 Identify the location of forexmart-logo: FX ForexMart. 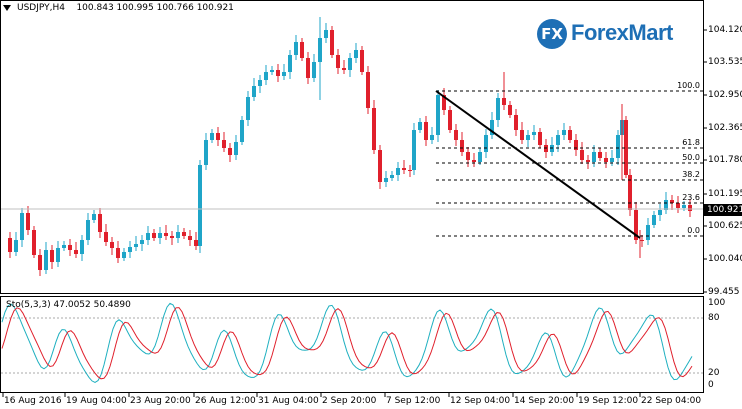
(617, 35).